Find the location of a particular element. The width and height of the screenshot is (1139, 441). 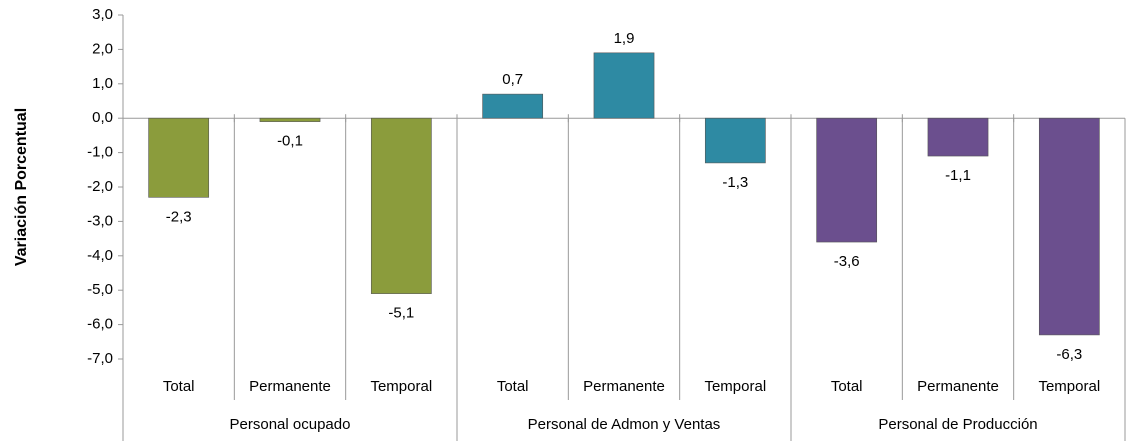

value-label: -5,1 is located at coordinates (401, 313).